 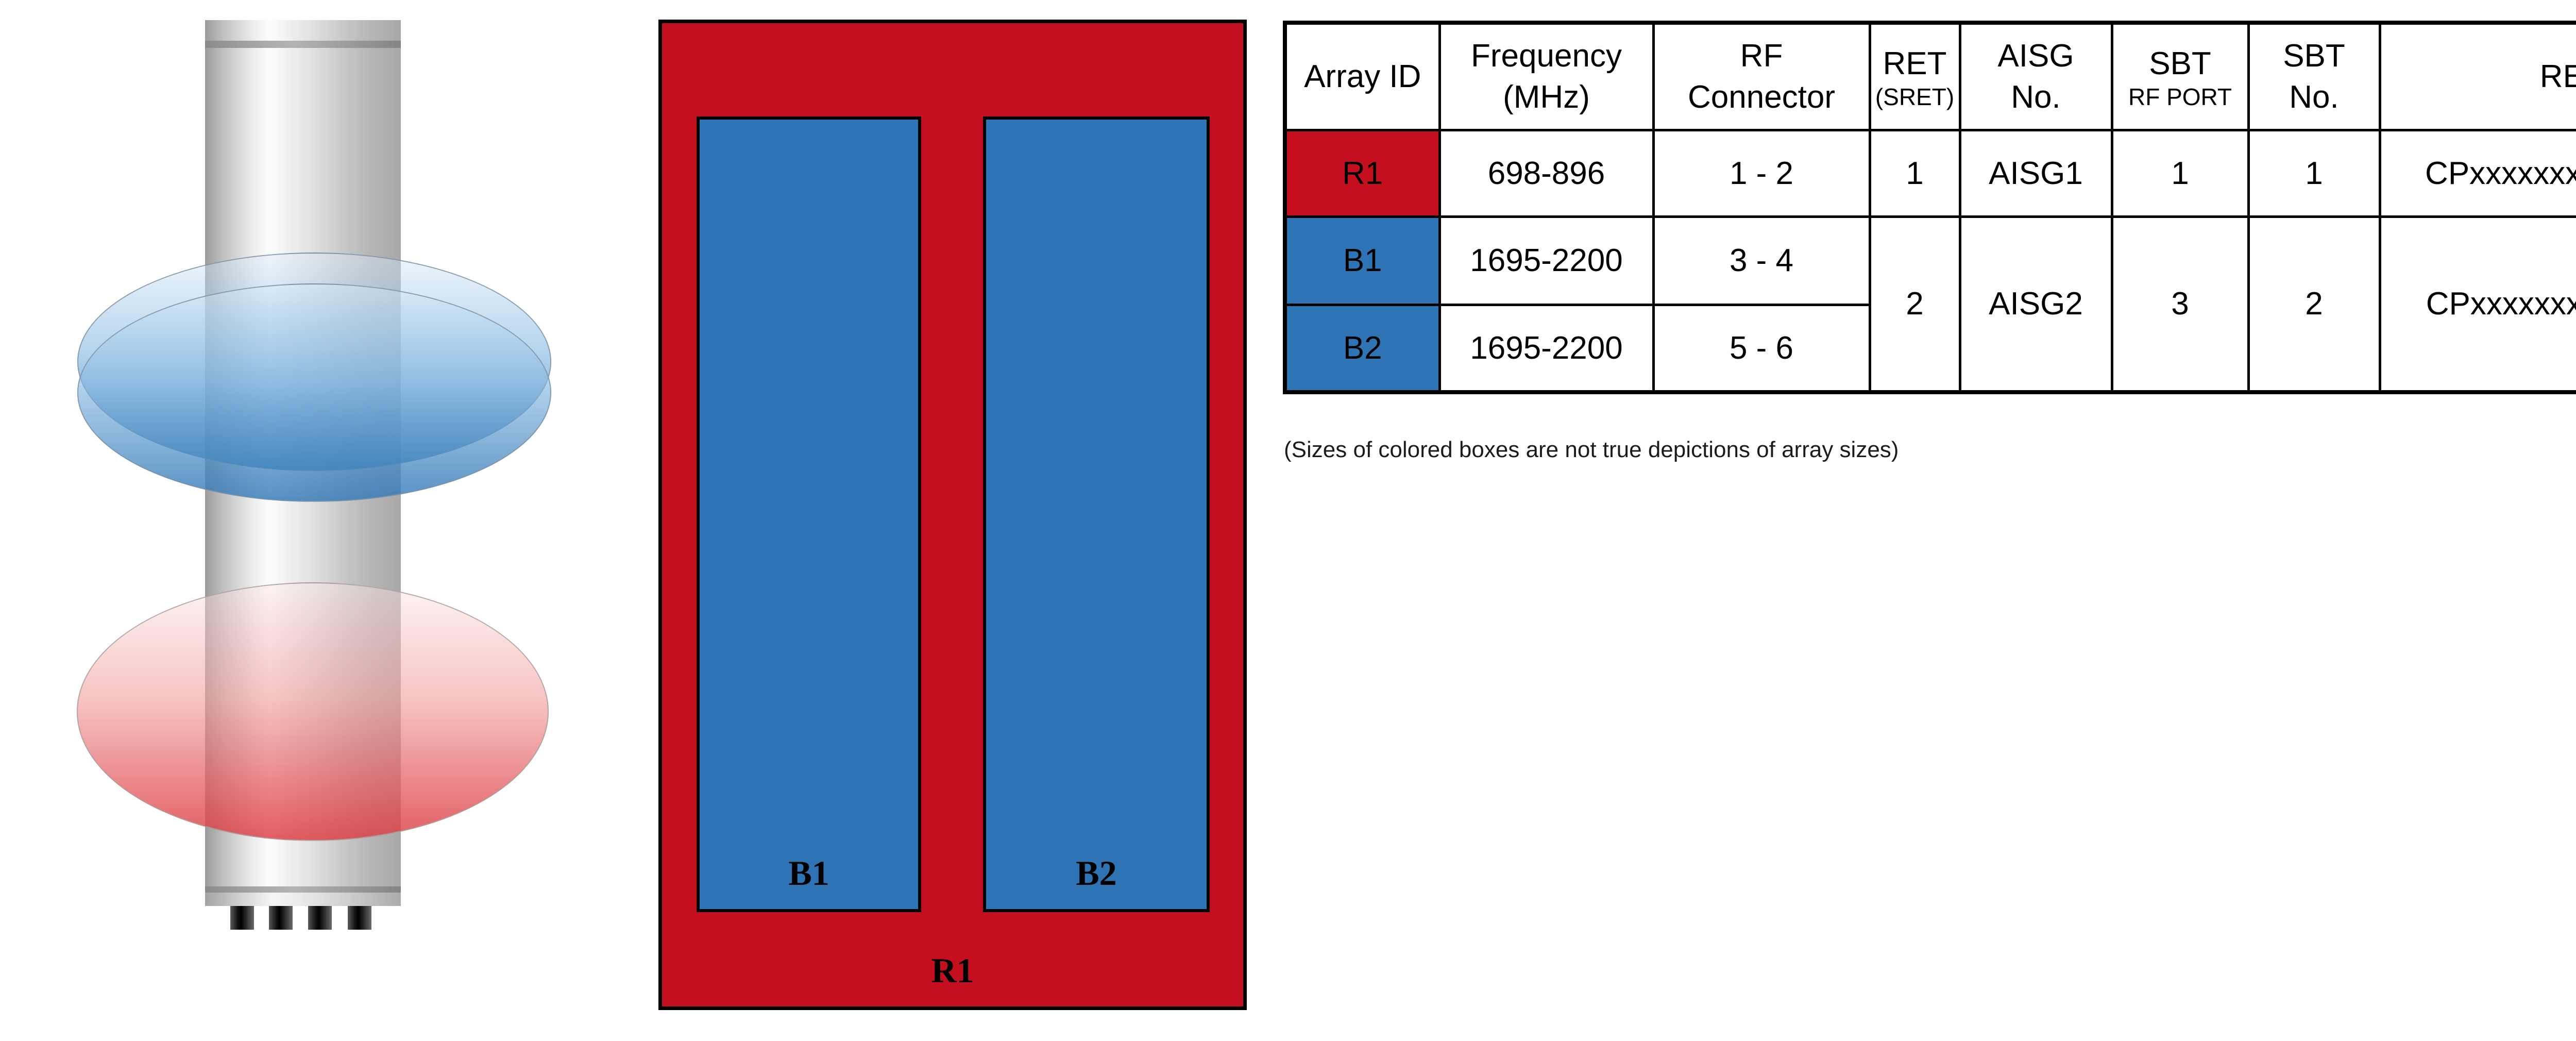 I want to click on beam-ellipse-red, so click(x=313, y=711).